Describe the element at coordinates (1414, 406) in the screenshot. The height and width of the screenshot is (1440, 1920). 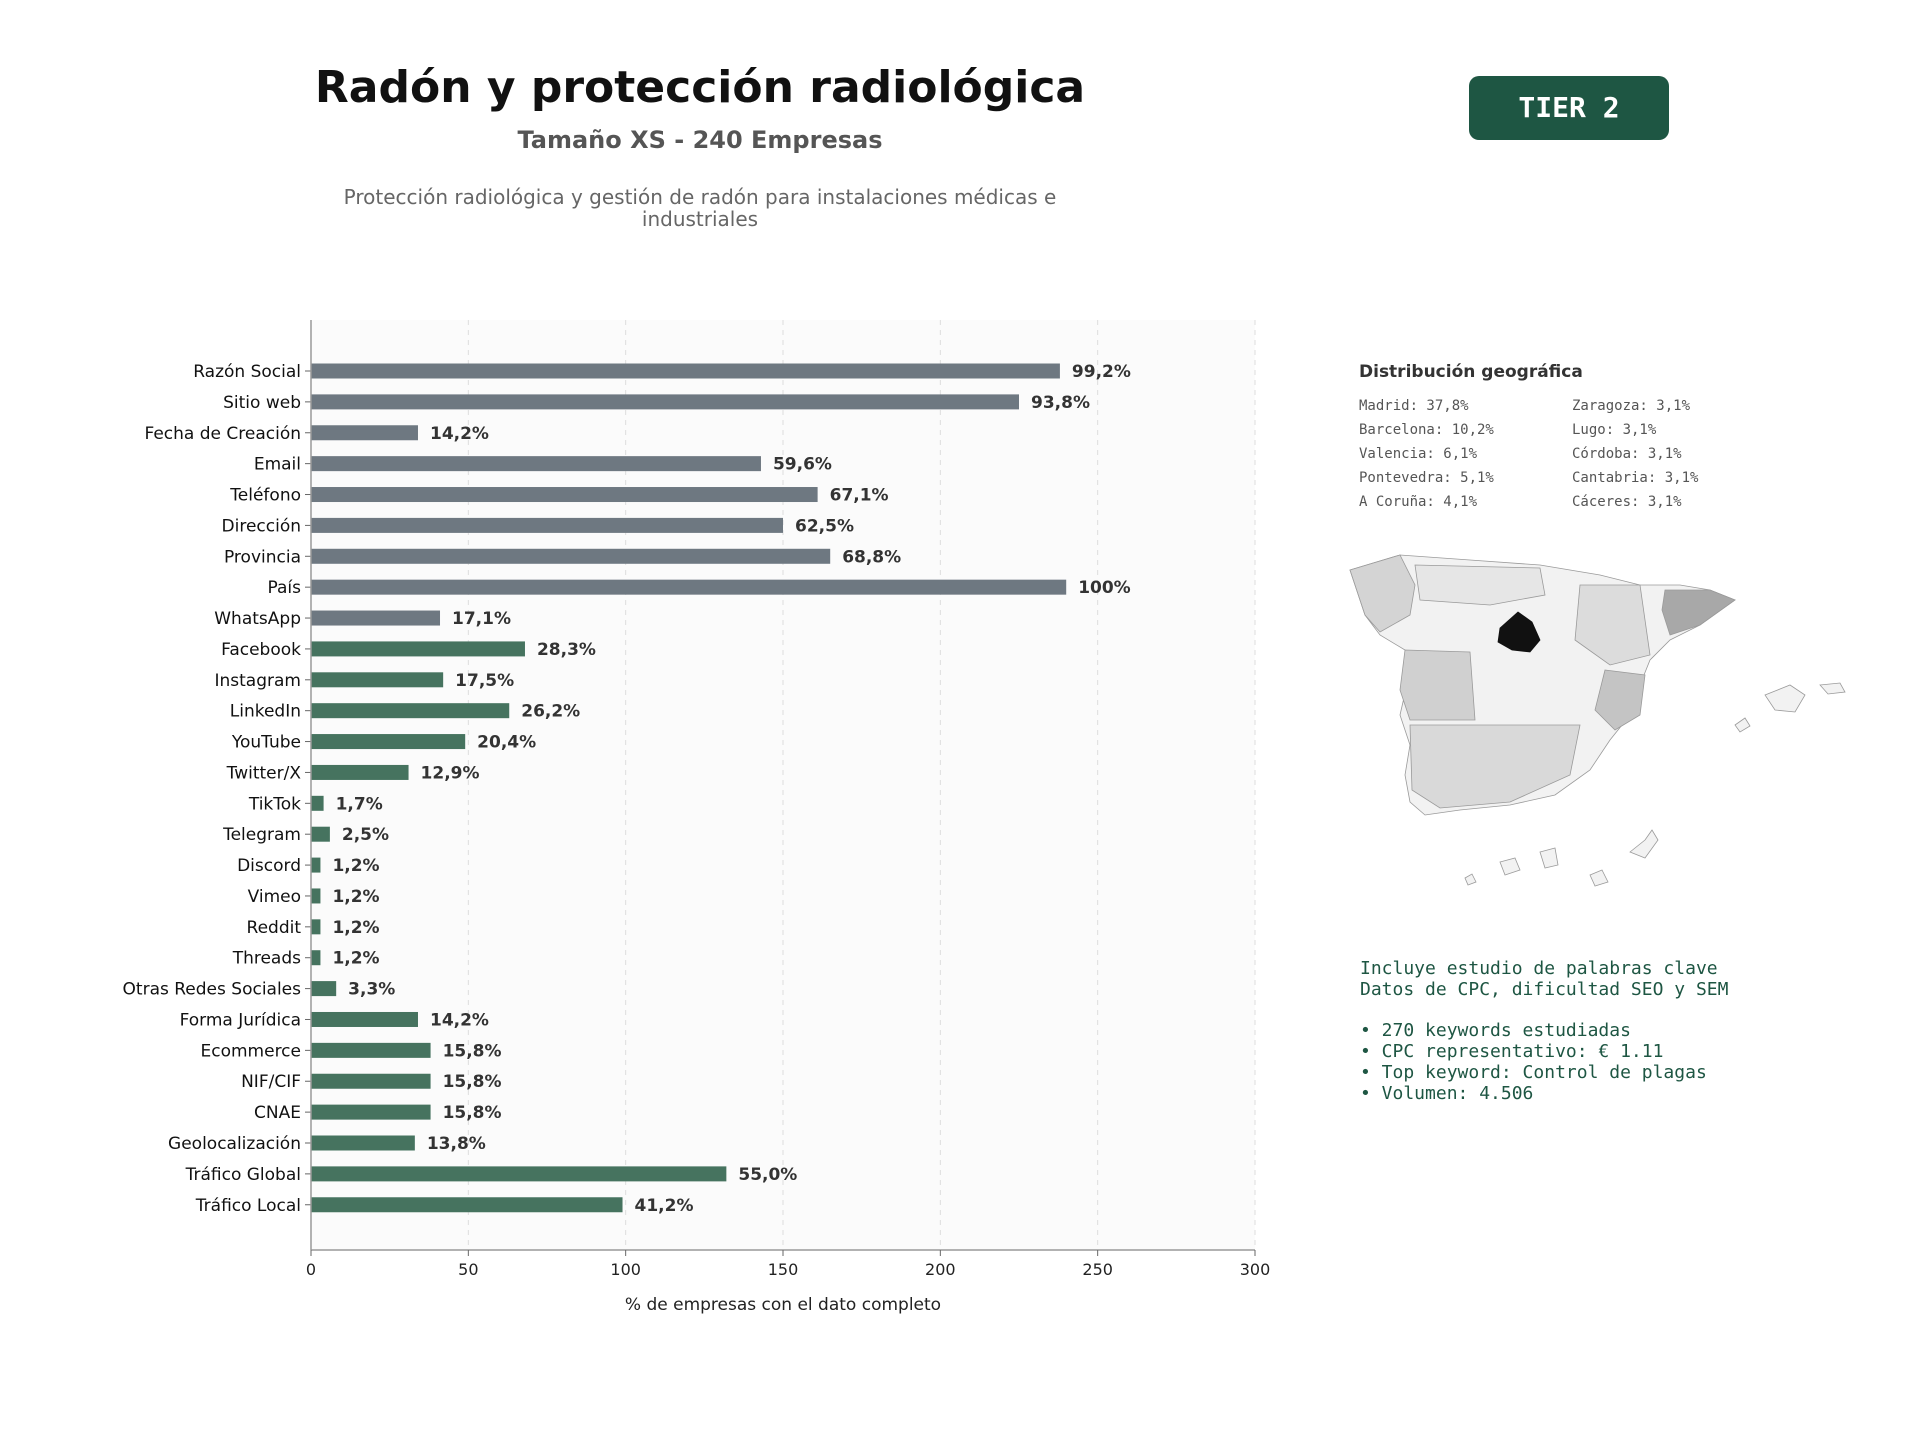
I see `geo-item: Madrid: 37,8%` at that location.